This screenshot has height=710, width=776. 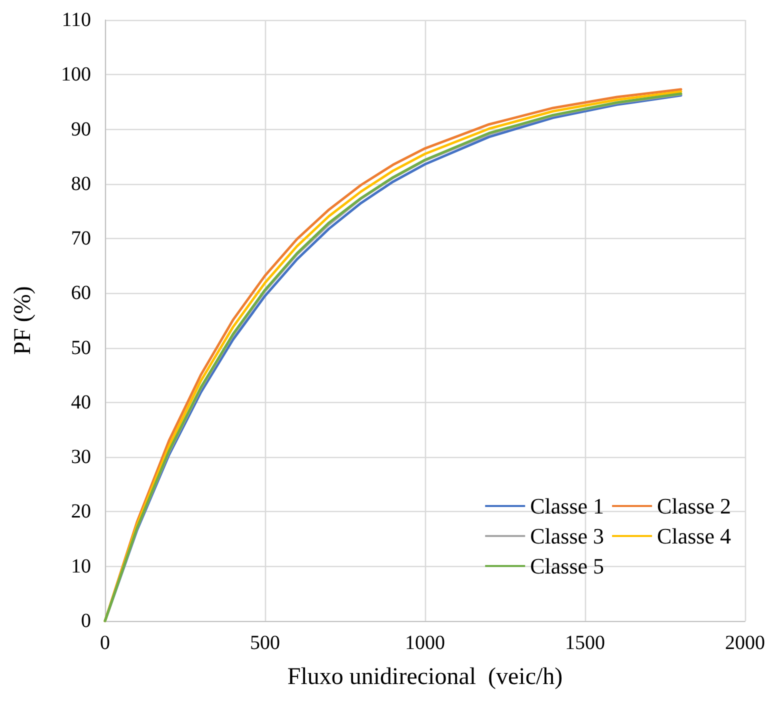 I want to click on y-tick-label: 30, so click(x=81, y=457).